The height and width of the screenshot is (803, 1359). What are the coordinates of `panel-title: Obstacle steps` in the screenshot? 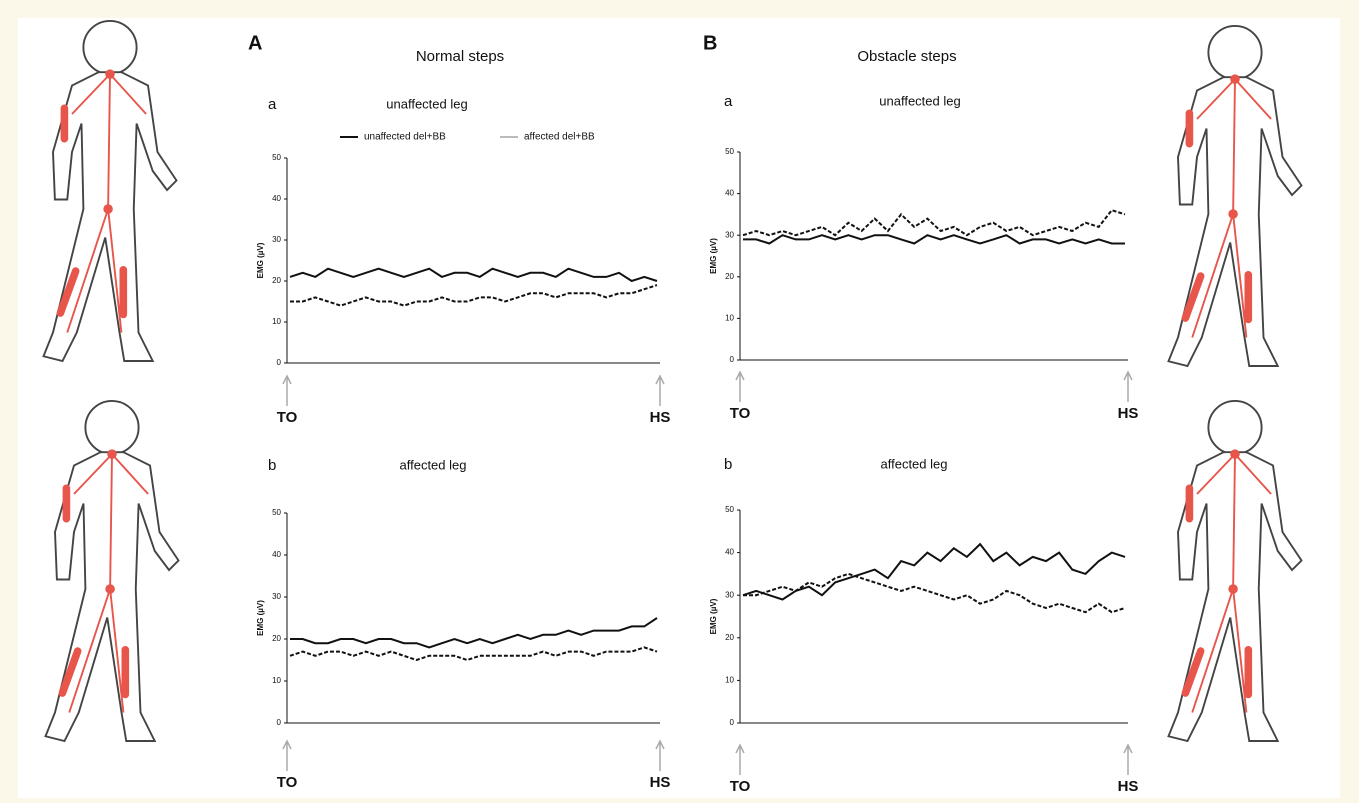 It's located at (906, 56).